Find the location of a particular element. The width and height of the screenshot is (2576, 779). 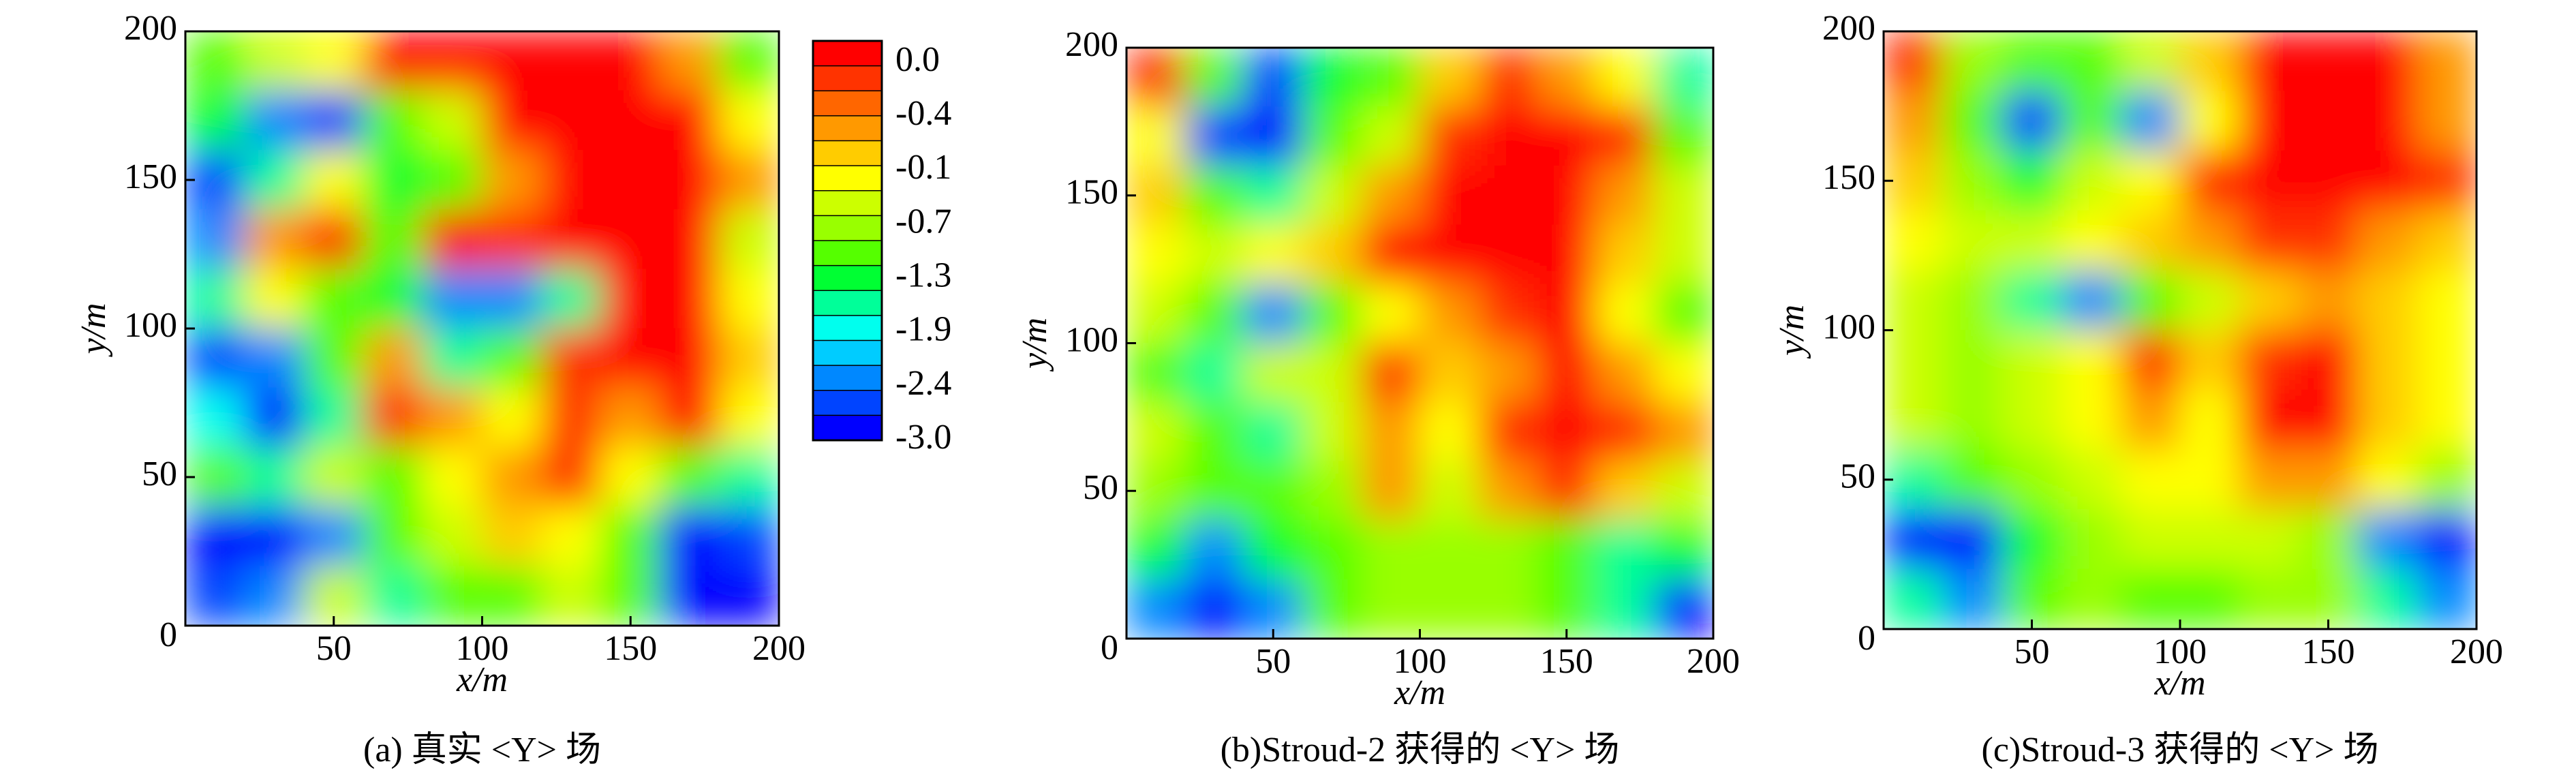

colorbar-label: -1.9 is located at coordinates (923, 330).